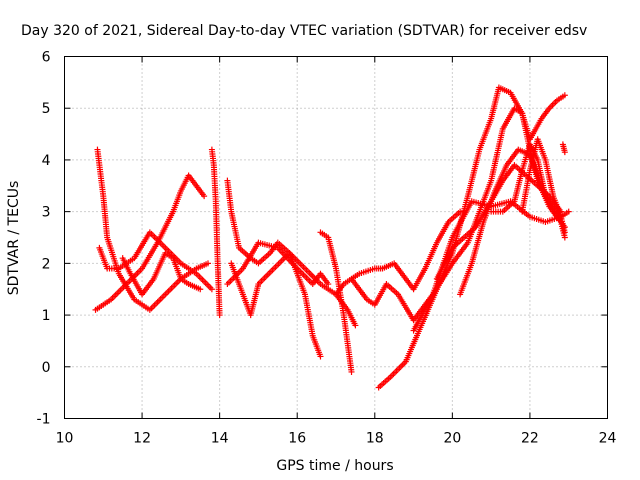 This screenshot has width=640, height=480. What do you see at coordinates (46, 213) in the screenshot?
I see `y-tick-label: 3` at bounding box center [46, 213].